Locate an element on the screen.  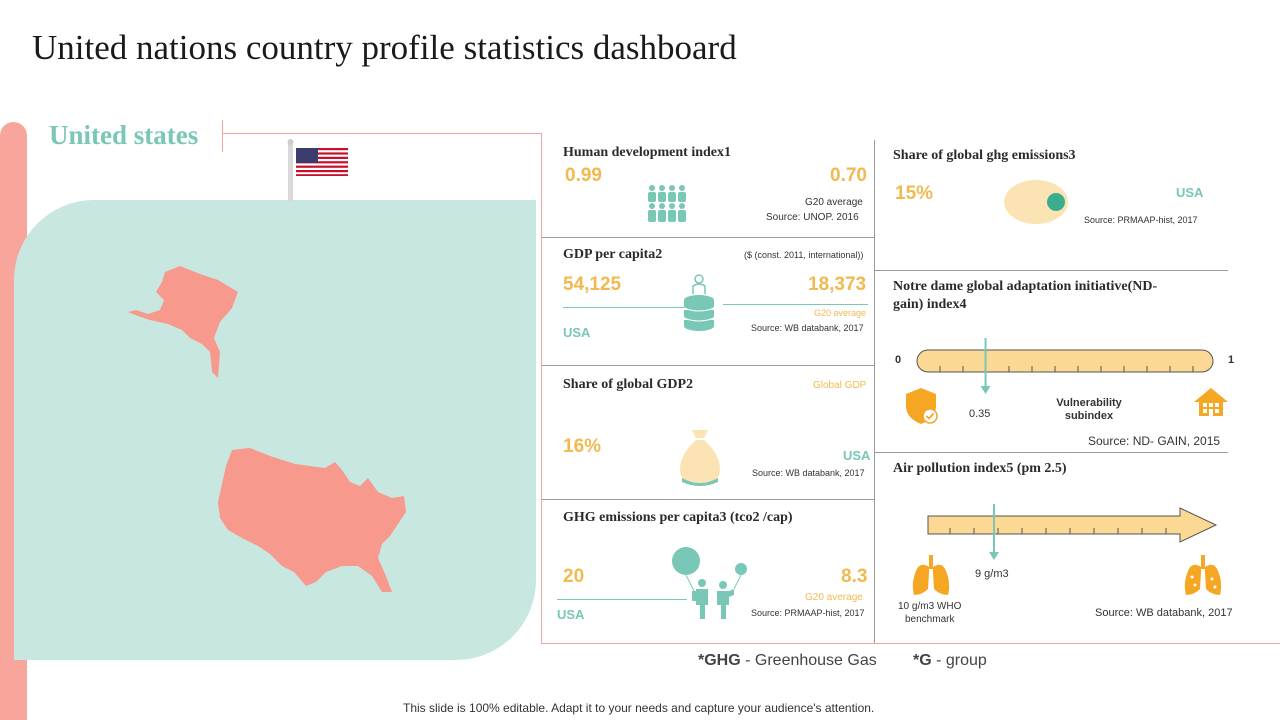
gdp-unit-note: ($ (const. 2011, international)) is located at coordinates (804, 255).